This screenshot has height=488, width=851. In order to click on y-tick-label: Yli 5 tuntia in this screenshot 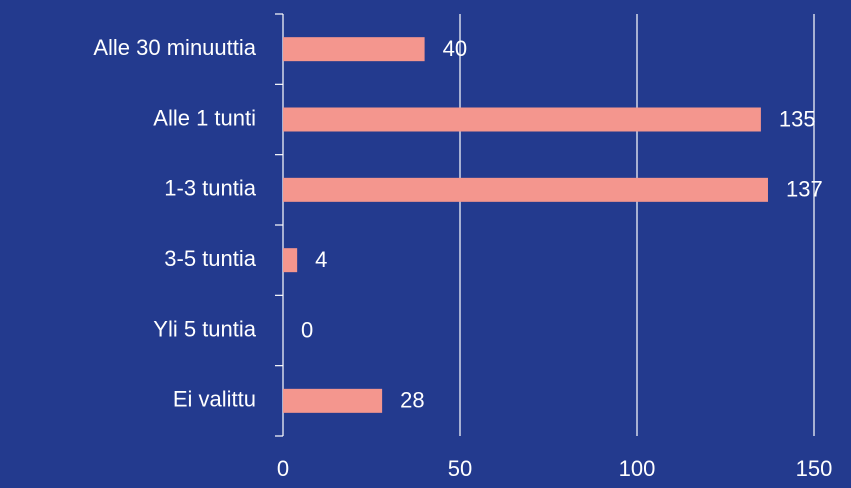, I will do `click(204, 328)`.